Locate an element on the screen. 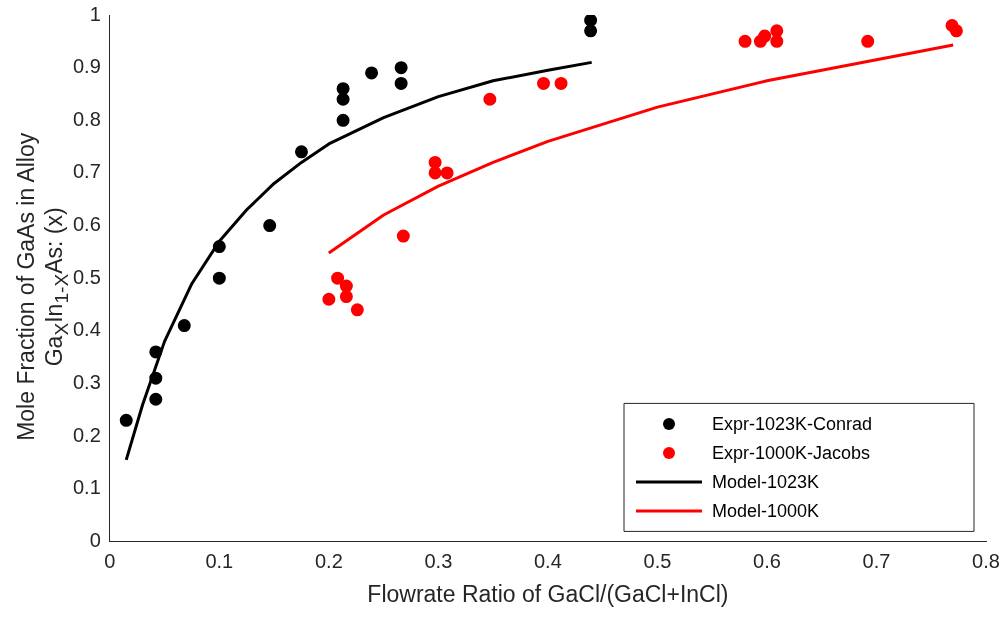 This screenshot has width=1006, height=617. x-tick-label: 0.2 is located at coordinates (328, 560).